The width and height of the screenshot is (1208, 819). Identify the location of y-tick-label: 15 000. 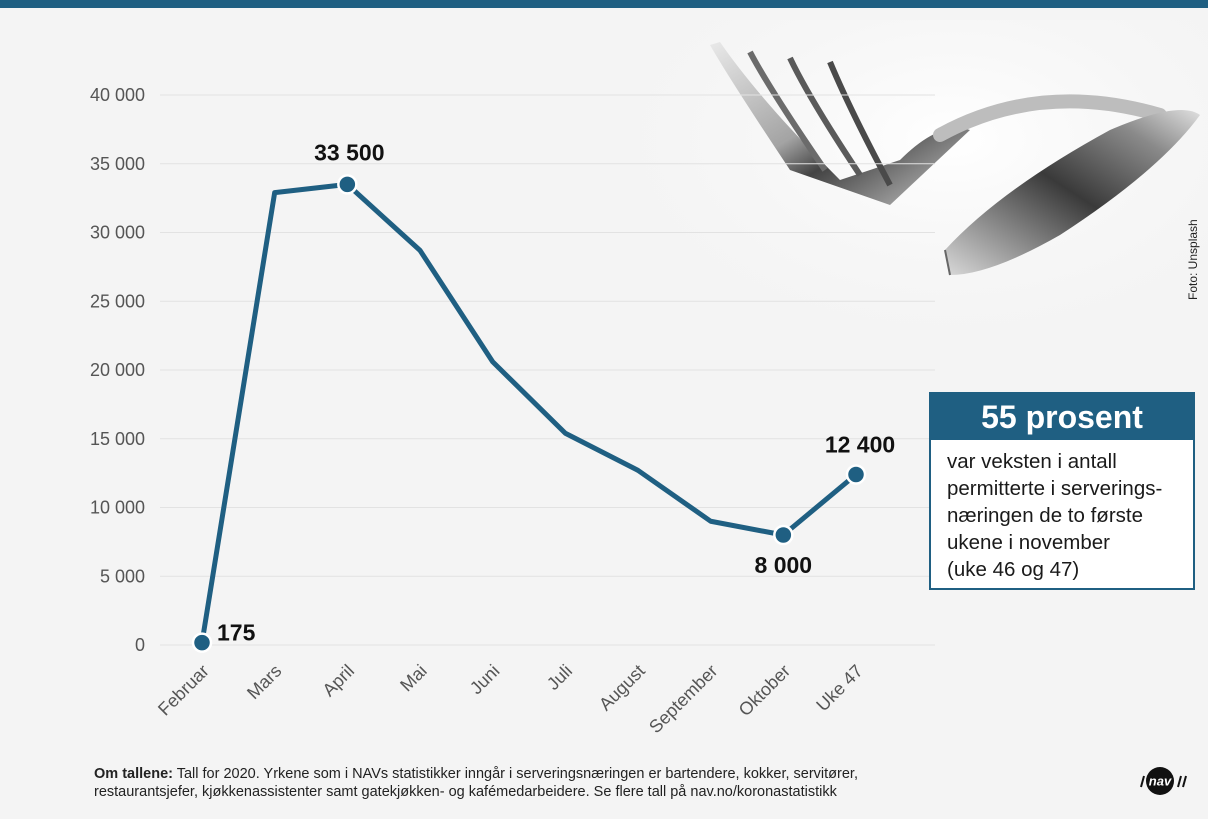
(117, 439).